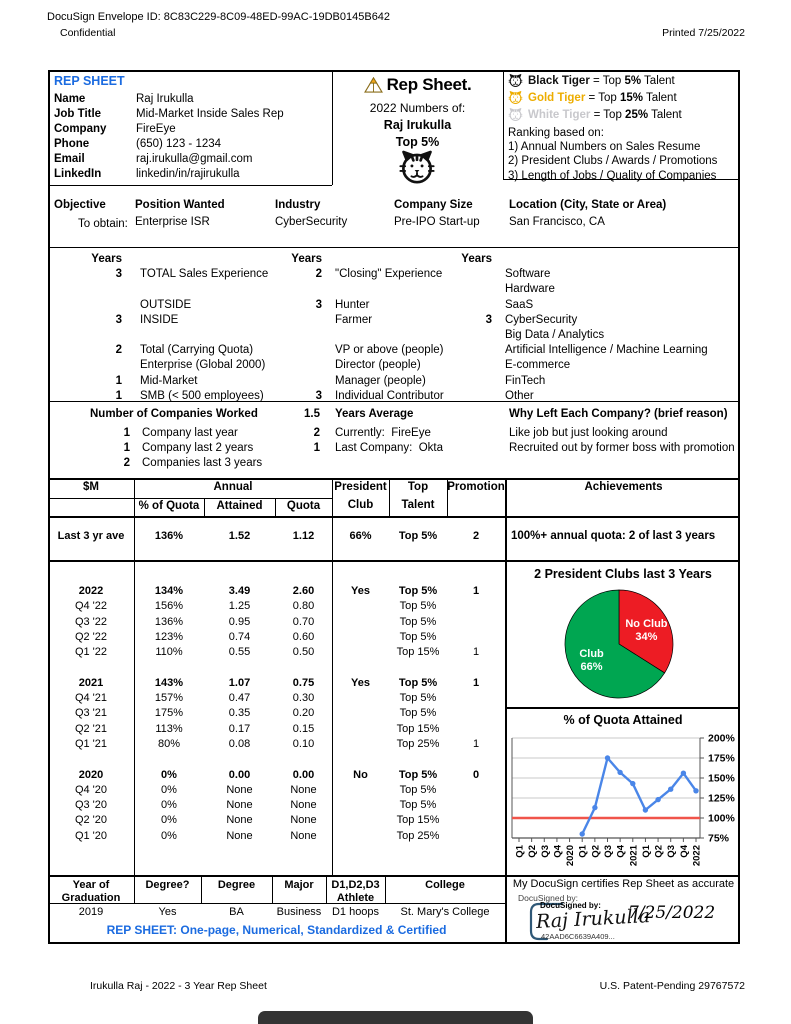 The image size is (791, 1024). Describe the element at coordinates (239, 743) in the screenshot. I see `table-cell: 0.08` at that location.